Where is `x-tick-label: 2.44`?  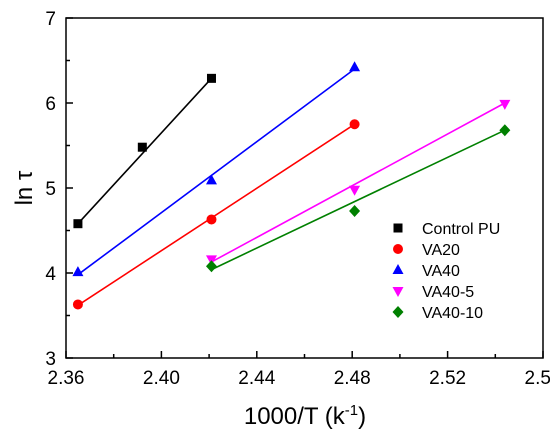
x-tick-label: 2.44 is located at coordinates (256, 378).